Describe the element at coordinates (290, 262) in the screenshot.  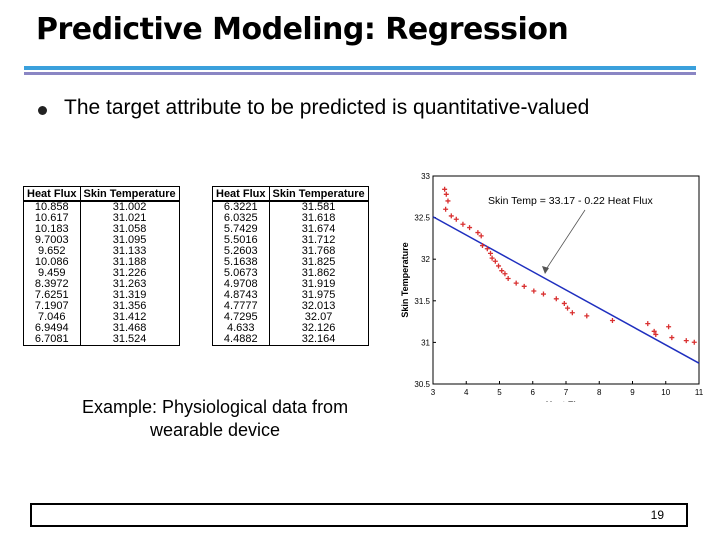
I see `table-row: 5.1638 31.825` at that location.